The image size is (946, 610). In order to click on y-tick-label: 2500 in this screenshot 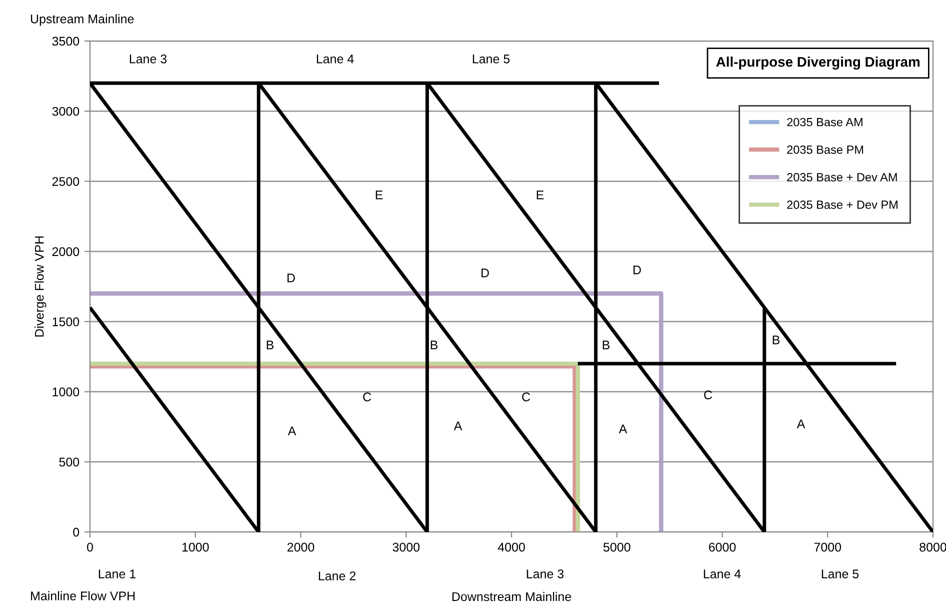, I will do `click(66, 181)`.